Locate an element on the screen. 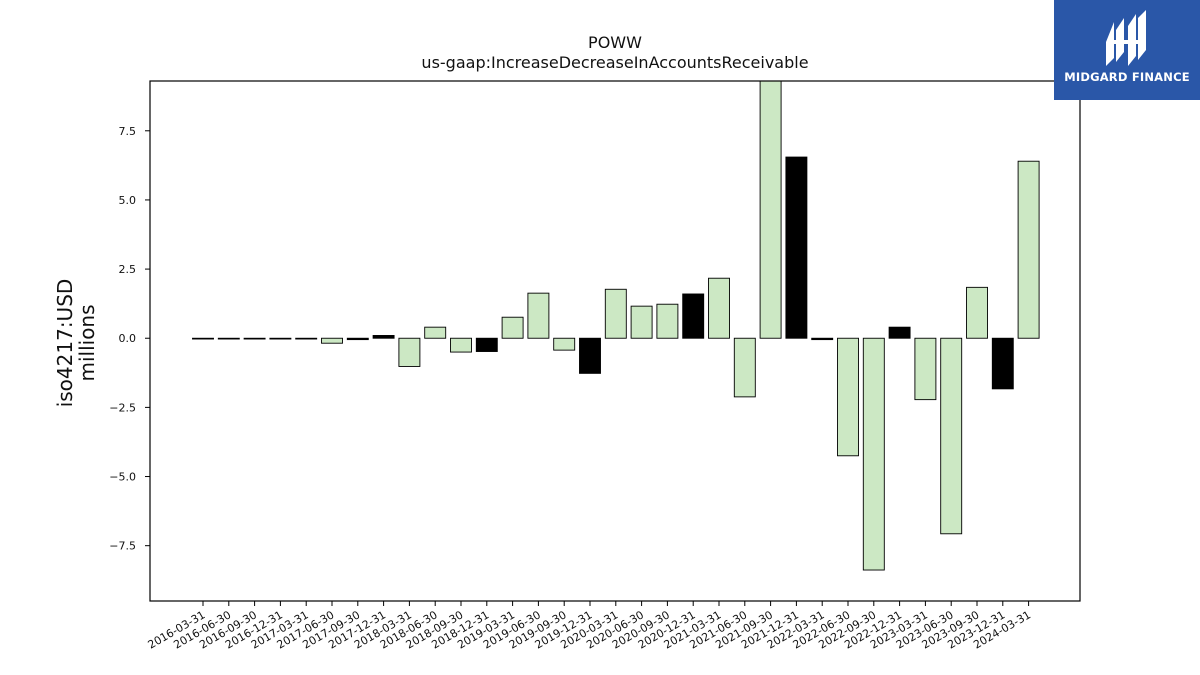 The image size is (1200, 675). y-tick-label: −7.5 is located at coordinates (122, 546).